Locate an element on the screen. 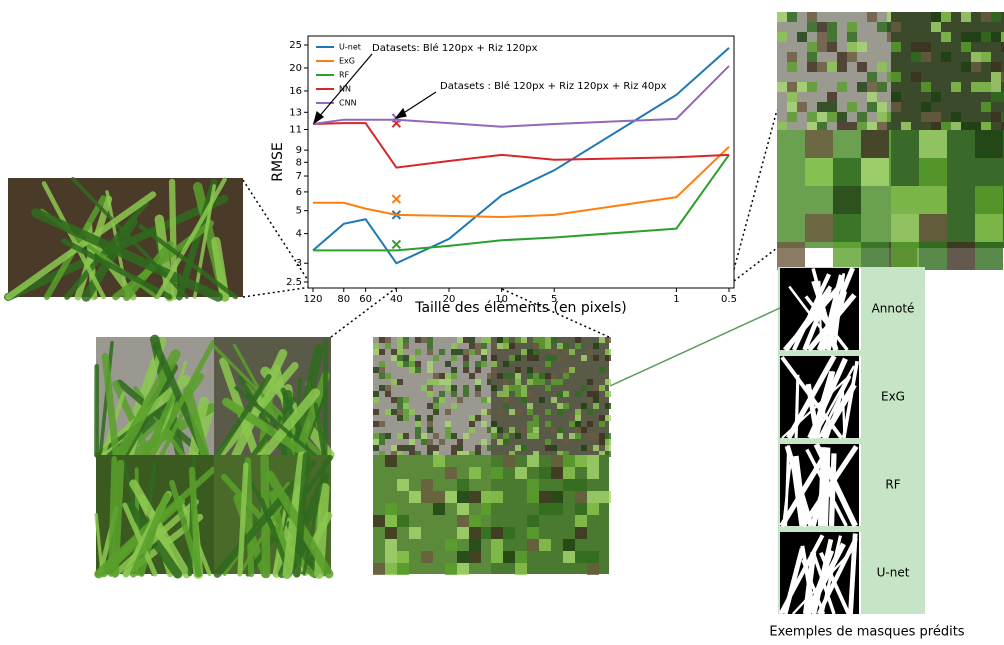 The width and height of the screenshot is (1004, 645). mask-edge is located at coordinates (860, 309).